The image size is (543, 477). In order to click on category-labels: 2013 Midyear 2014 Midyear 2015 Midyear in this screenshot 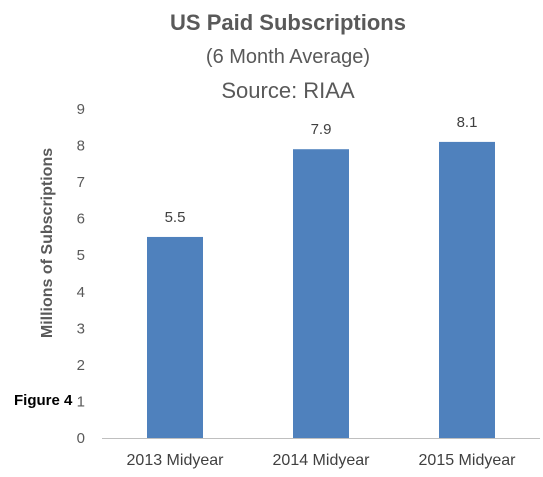, I will do `click(322, 460)`.